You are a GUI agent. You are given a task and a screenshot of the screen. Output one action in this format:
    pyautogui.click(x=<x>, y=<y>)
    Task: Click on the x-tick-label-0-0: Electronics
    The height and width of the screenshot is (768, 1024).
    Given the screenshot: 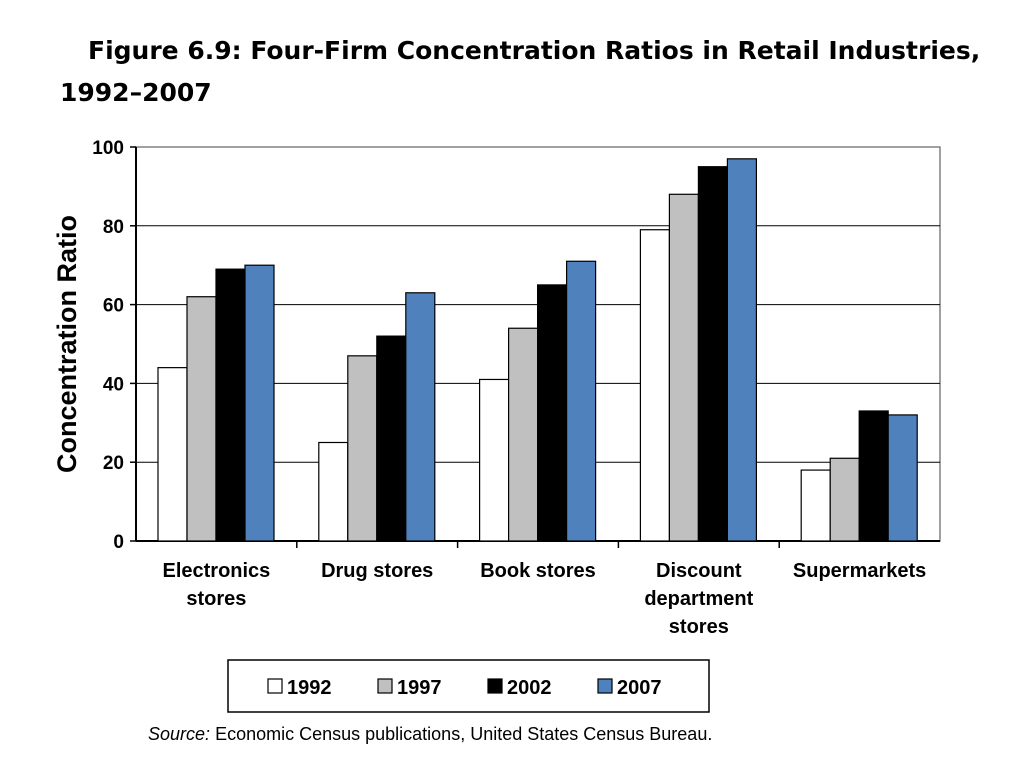 What is the action you would take?
    pyautogui.click(x=216, y=571)
    